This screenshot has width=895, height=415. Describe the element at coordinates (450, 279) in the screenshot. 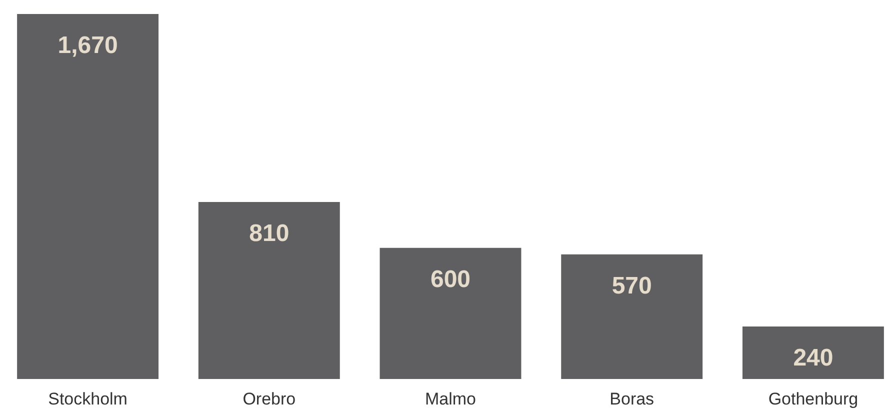

I see `data-label: 600` at that location.